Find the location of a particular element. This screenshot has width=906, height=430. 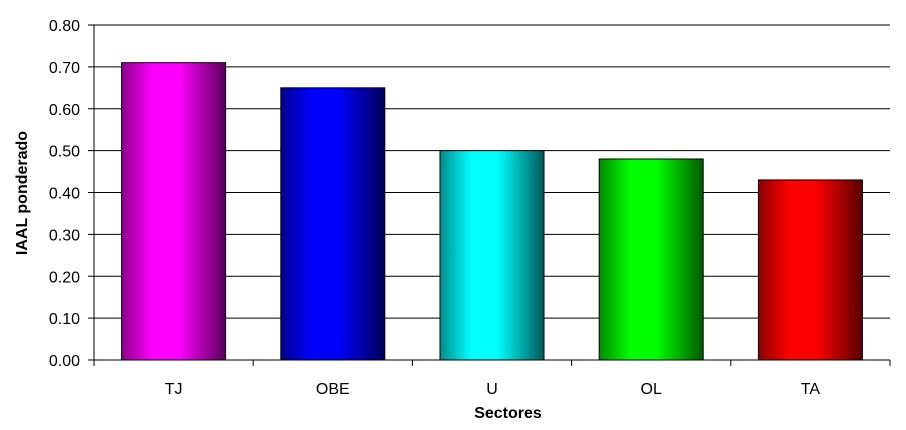

x-axis-title: Sectores is located at coordinates (508, 413).